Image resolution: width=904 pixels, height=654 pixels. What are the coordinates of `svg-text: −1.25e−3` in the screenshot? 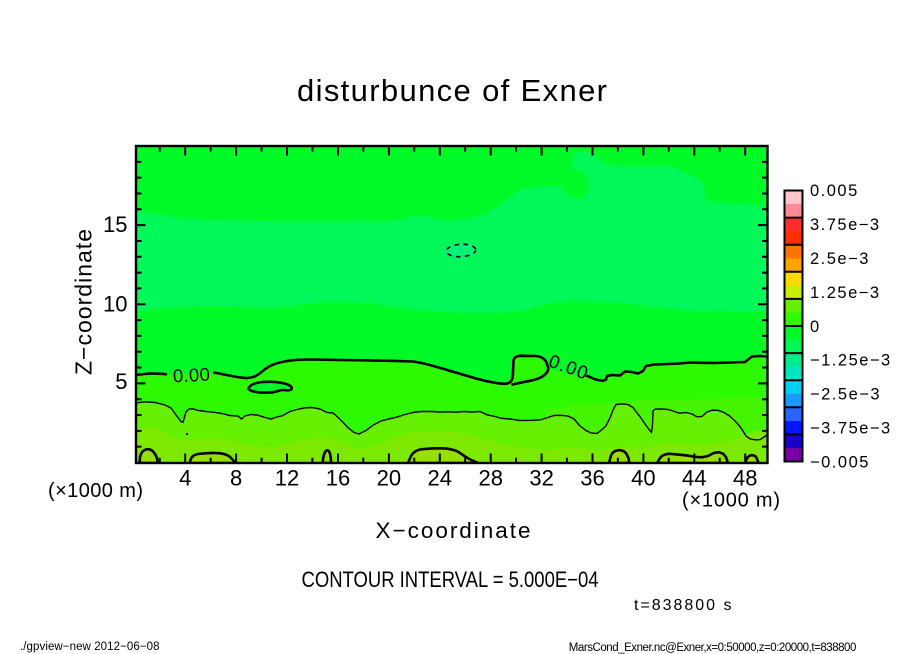 It's located at (851, 361).